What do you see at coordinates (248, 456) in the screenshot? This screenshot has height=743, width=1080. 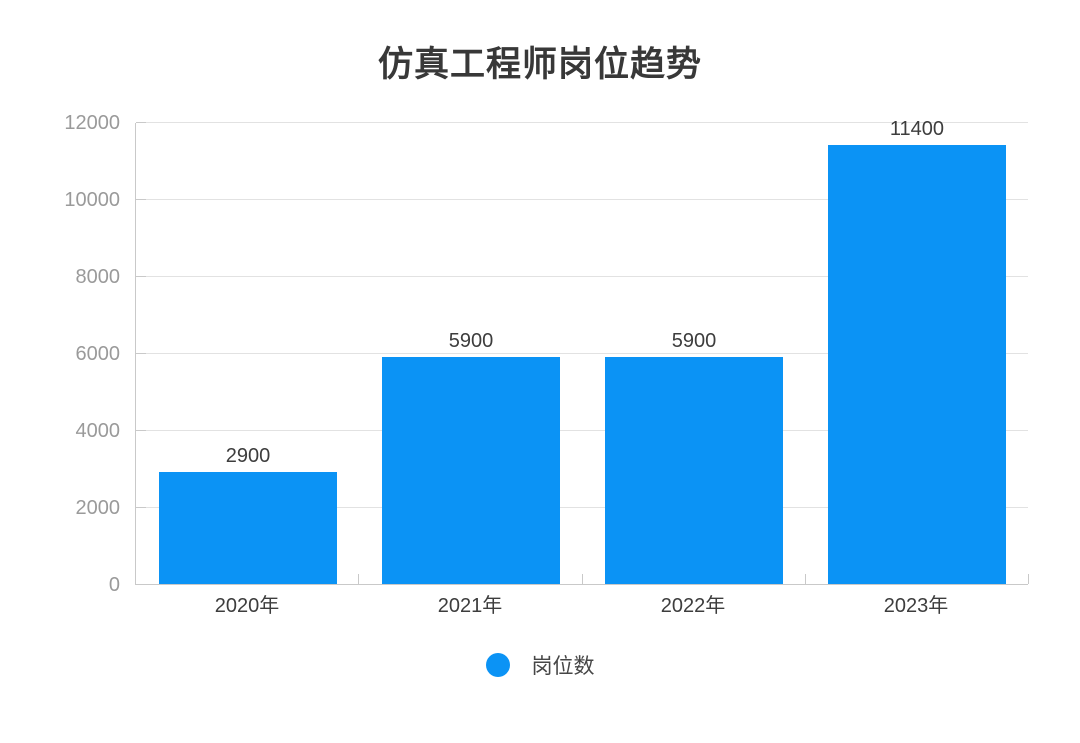 I see `bar-value-label: 2900` at bounding box center [248, 456].